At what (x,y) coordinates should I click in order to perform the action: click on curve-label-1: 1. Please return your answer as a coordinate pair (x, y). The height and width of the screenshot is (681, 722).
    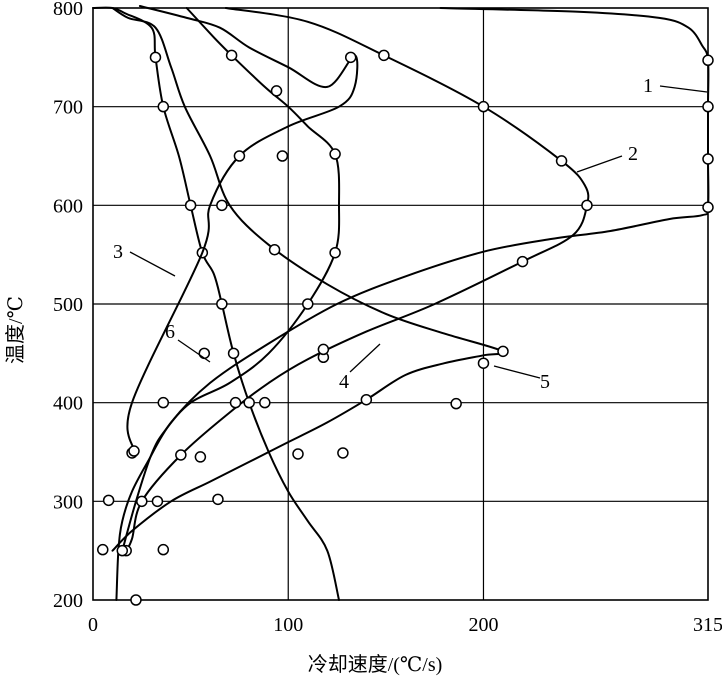
    Looking at the image, I should click on (648, 86).